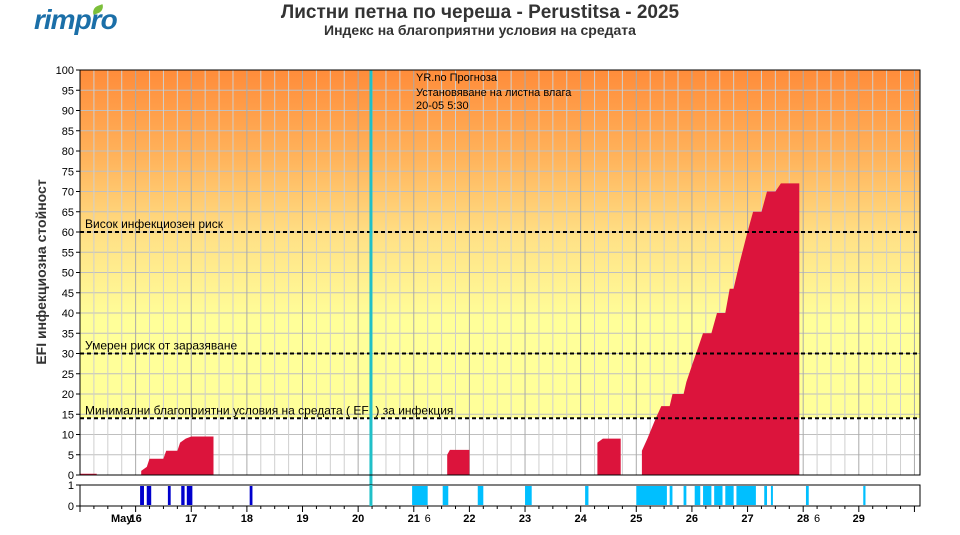  Describe the element at coordinates (71, 476) in the screenshot. I see `y-tick-label: 0` at that location.